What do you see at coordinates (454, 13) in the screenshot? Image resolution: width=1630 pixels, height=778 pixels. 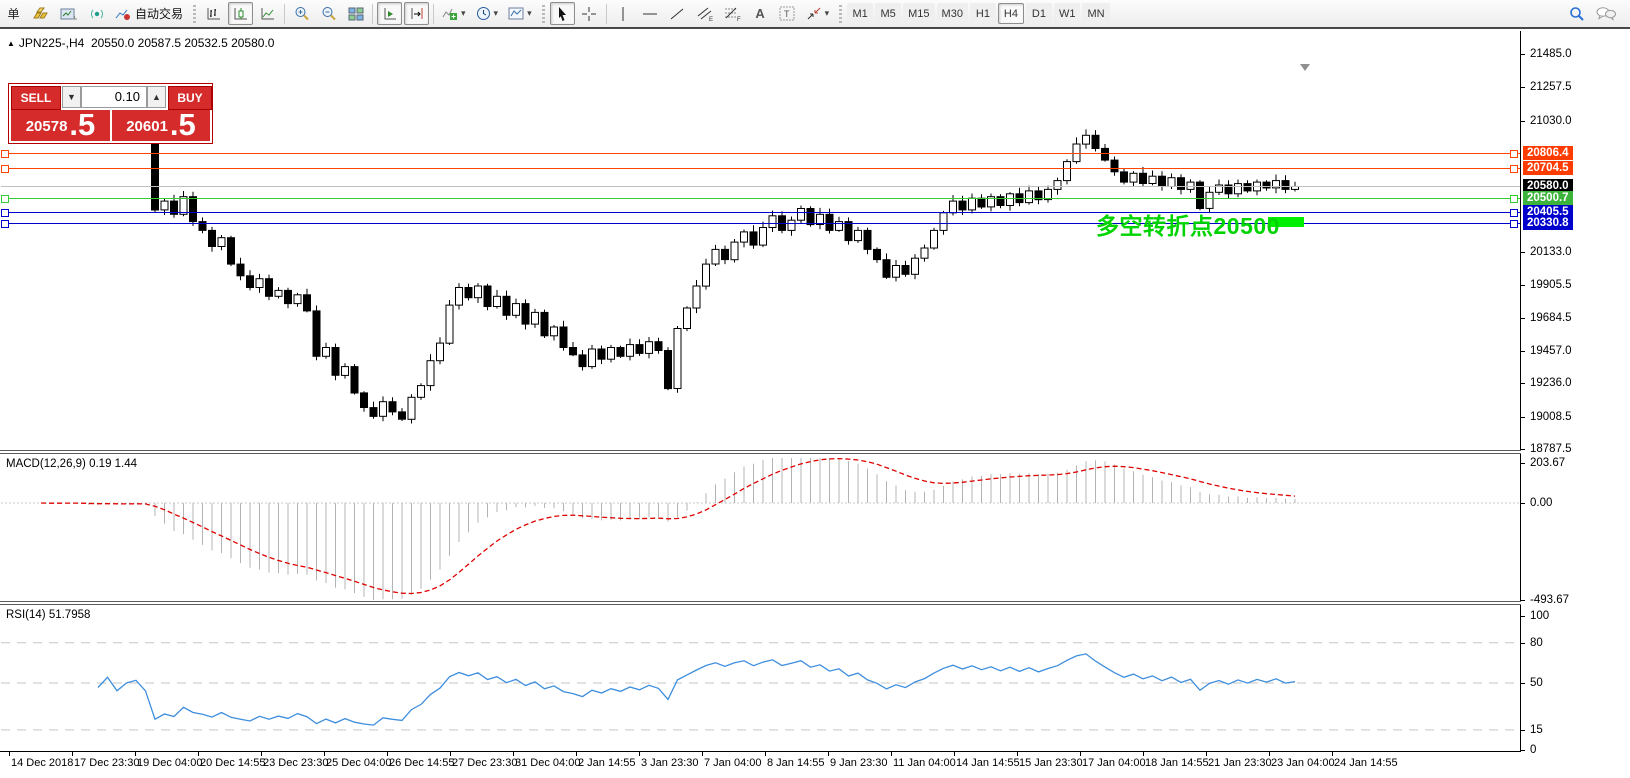 I see `indicators-add-button: ▾` at bounding box center [454, 13].